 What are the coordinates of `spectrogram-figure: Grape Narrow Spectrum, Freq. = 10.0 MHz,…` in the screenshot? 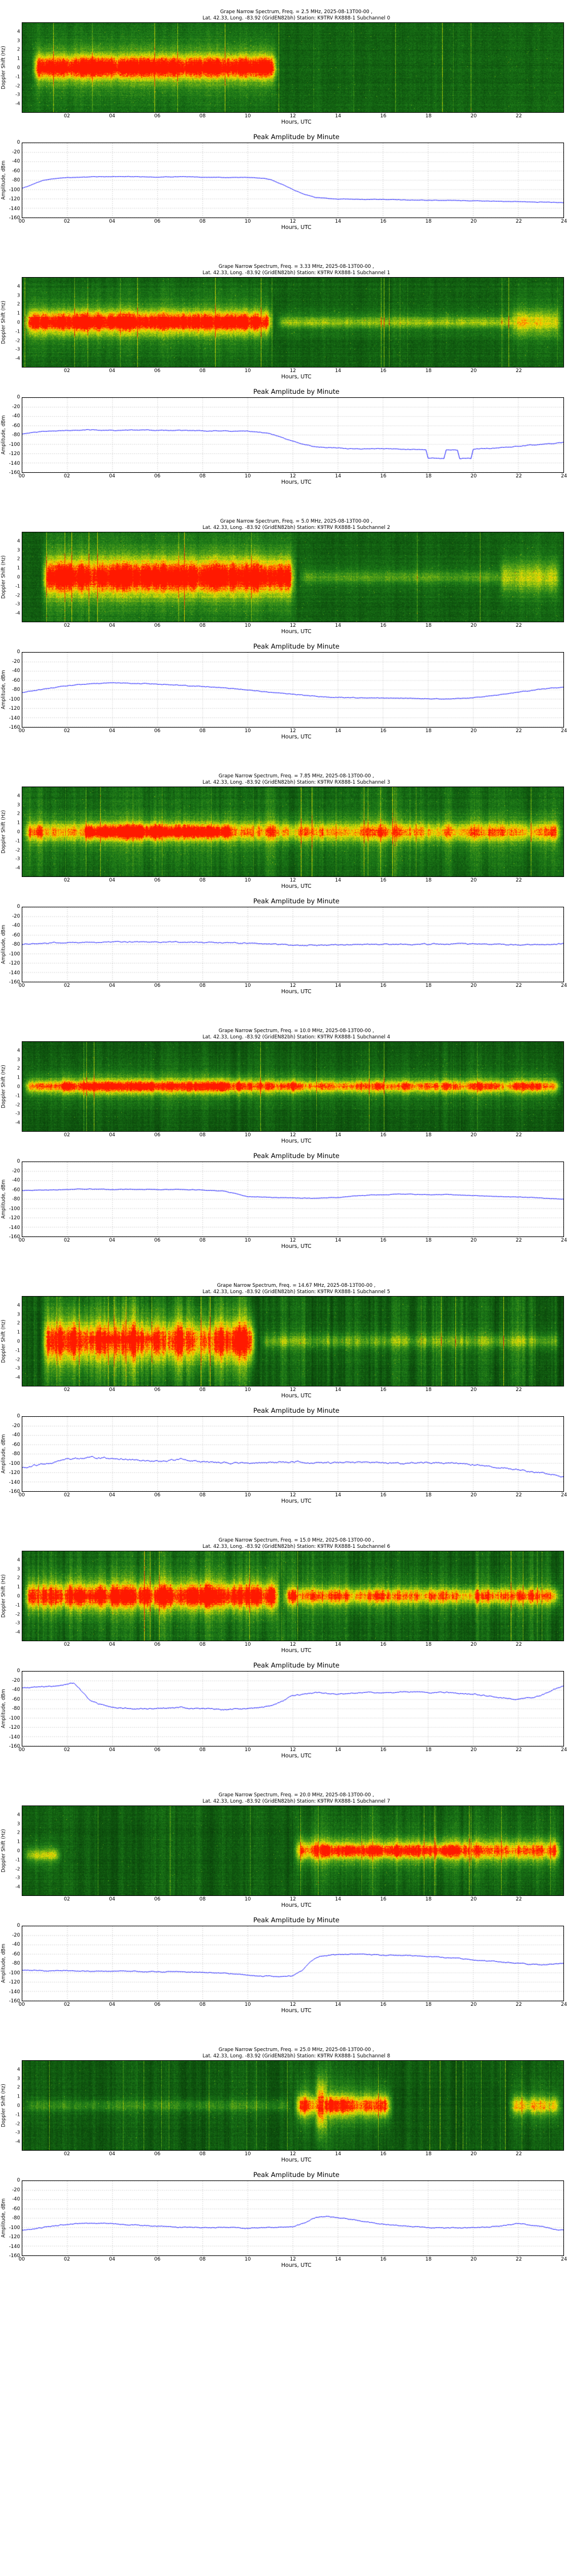 It's located at (286, 1081).